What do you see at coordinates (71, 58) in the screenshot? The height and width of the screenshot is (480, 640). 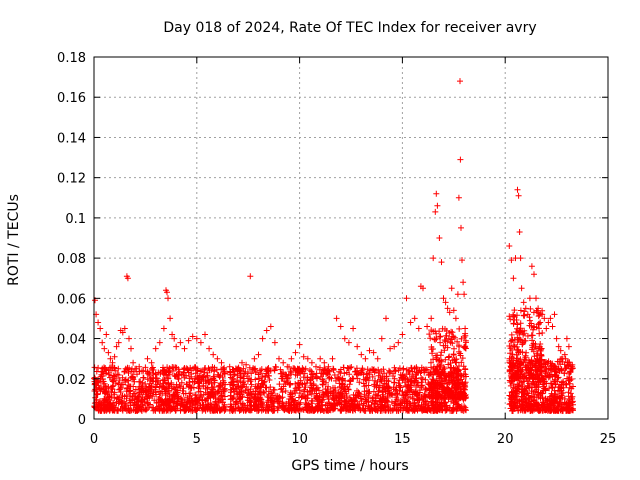 I see `y-tick-label: 0.18` at bounding box center [71, 58].